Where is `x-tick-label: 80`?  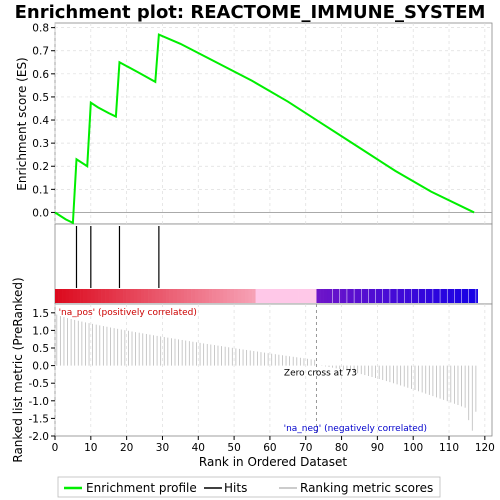 x-tick-label: 80 is located at coordinates (341, 448).